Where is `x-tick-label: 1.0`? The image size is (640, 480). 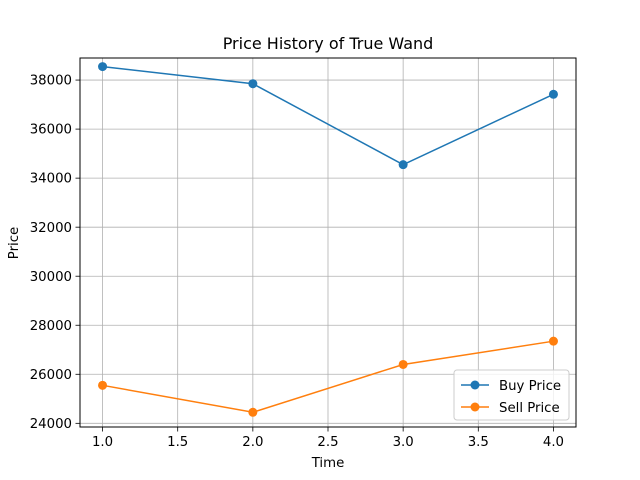 x-tick-label: 1.0 is located at coordinates (102, 442).